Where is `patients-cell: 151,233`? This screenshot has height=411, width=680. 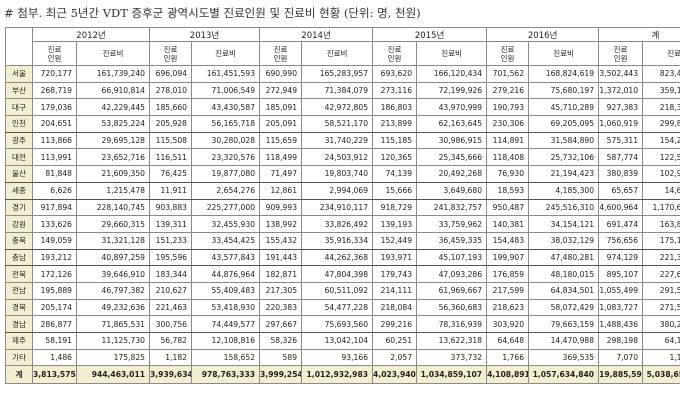 patients-cell: 151,233 is located at coordinates (171, 240).